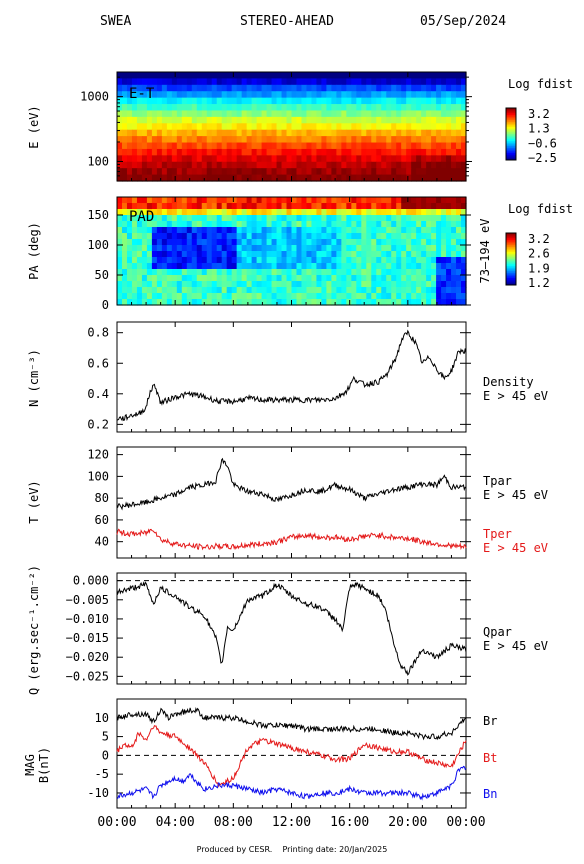  I want to click on panel-3-y-tick-label: 40, so click(102, 542).